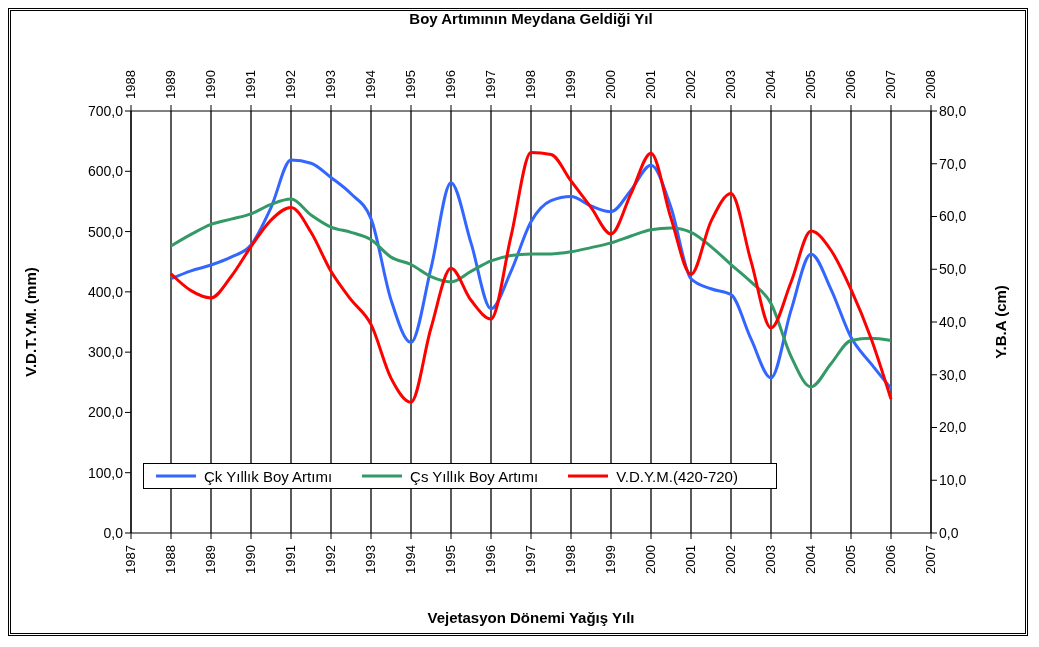 Image resolution: width=1039 pixels, height=647 pixels. What do you see at coordinates (268, 476) in the screenshot?
I see `legend-label: Çk Yıllık Boy Artımı` at bounding box center [268, 476].